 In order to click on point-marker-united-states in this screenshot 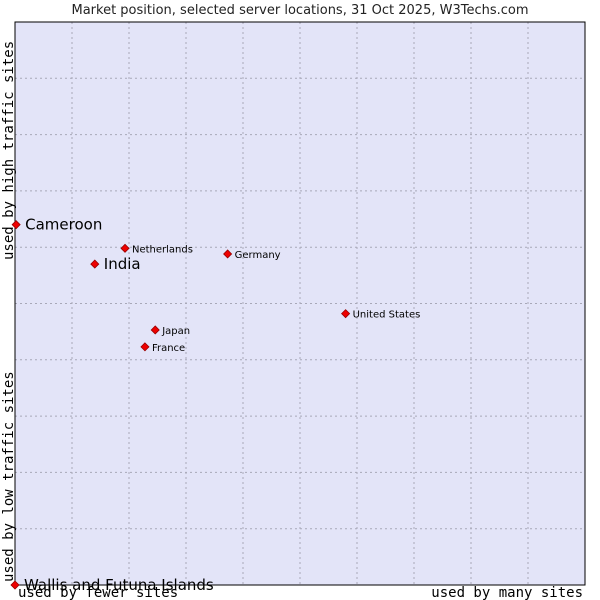, I will do `click(346, 314)`.